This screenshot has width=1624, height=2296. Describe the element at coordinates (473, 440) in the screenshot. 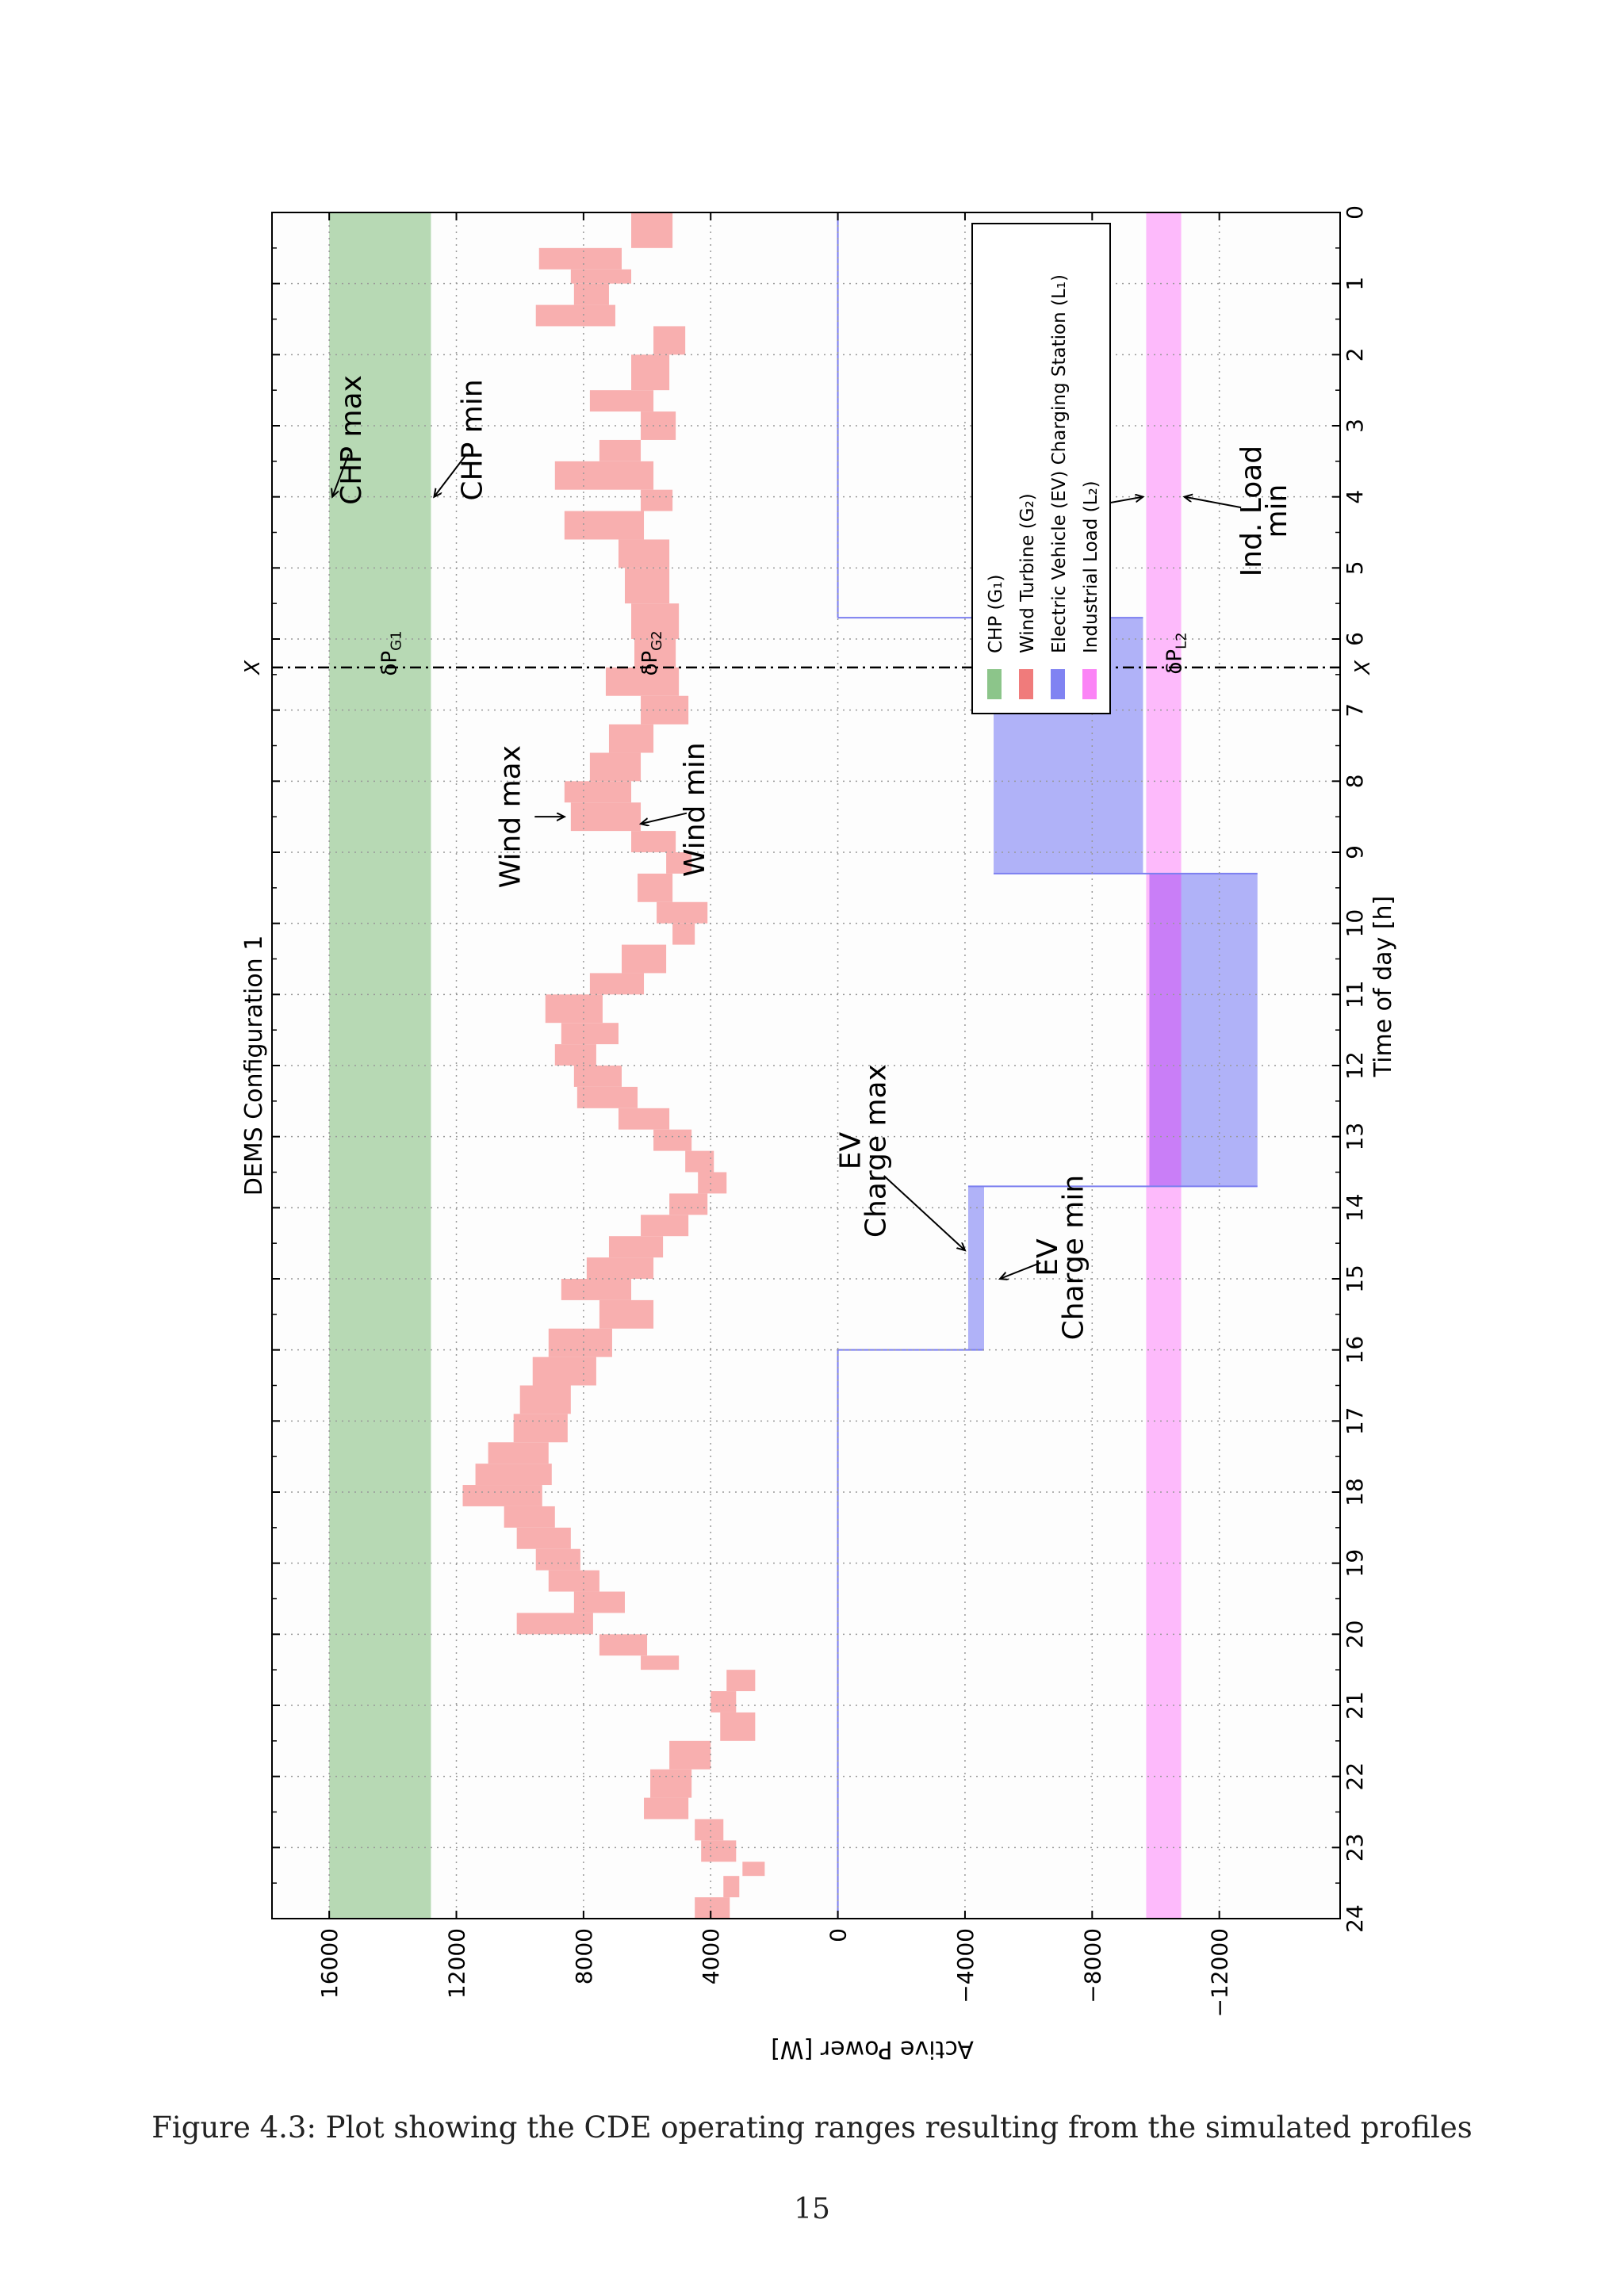

I see `annotation-chp-min-1: CHP min` at that location.